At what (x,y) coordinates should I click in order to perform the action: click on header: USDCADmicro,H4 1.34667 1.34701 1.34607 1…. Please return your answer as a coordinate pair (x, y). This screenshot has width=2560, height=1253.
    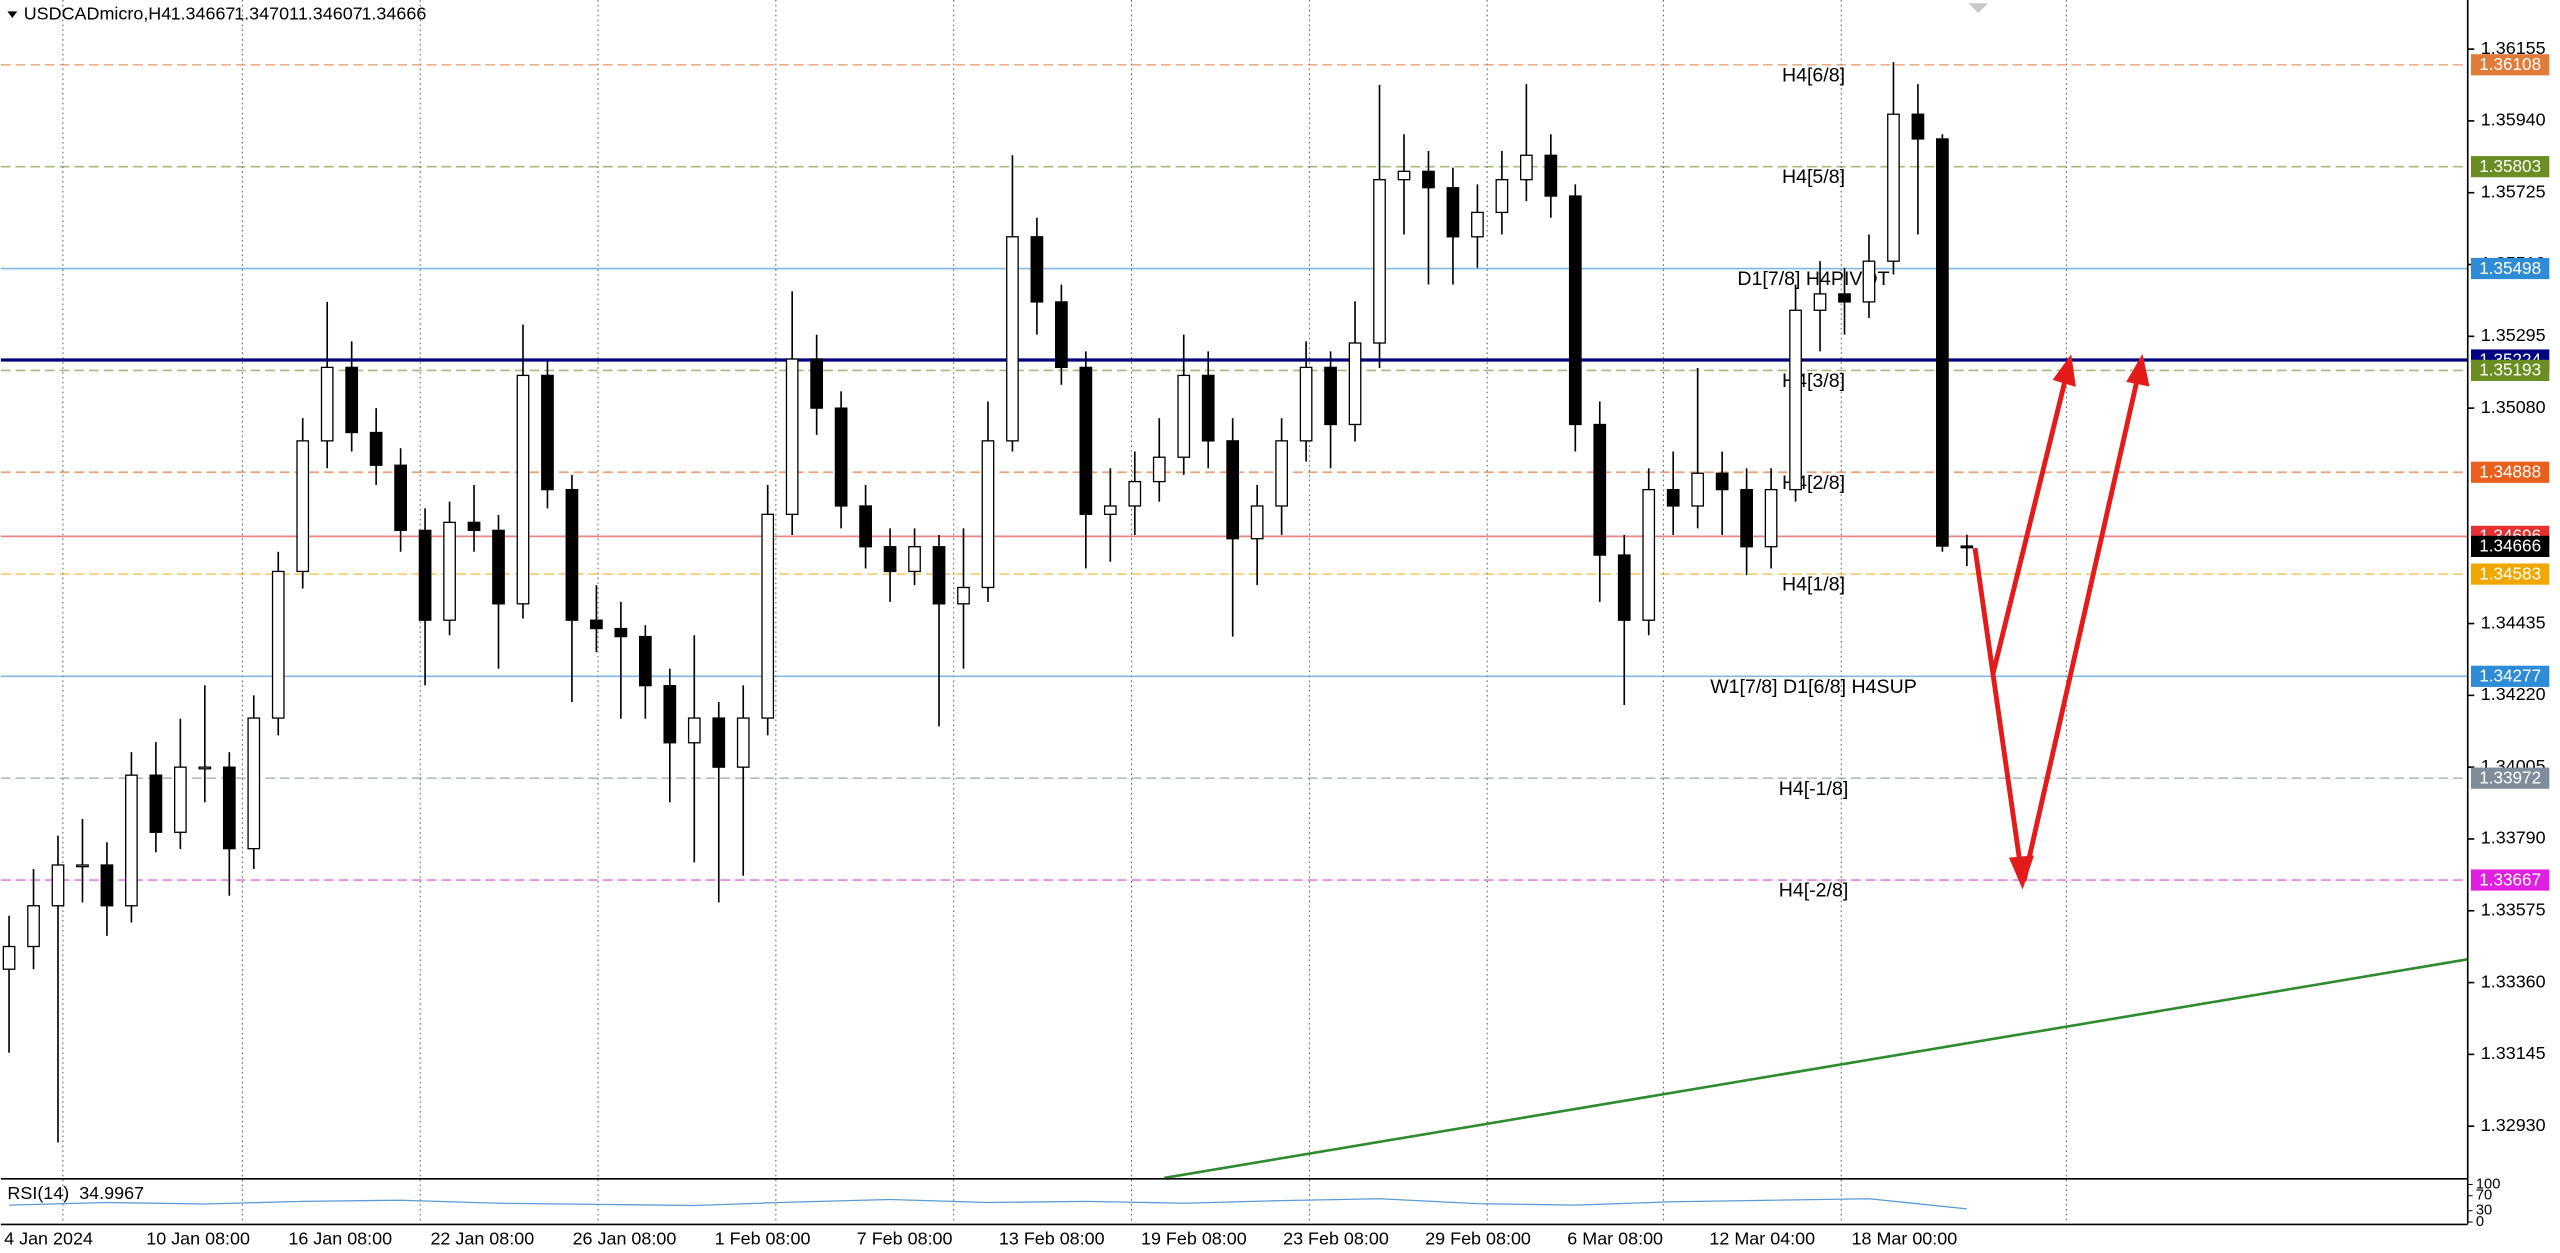
    Looking at the image, I should click on (216, 13).